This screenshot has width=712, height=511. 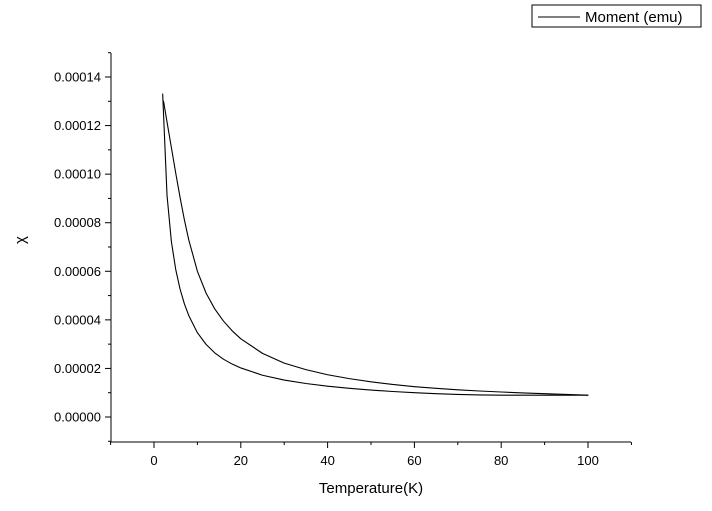 I want to click on legend-label: Moment (emu), so click(x=634, y=17).